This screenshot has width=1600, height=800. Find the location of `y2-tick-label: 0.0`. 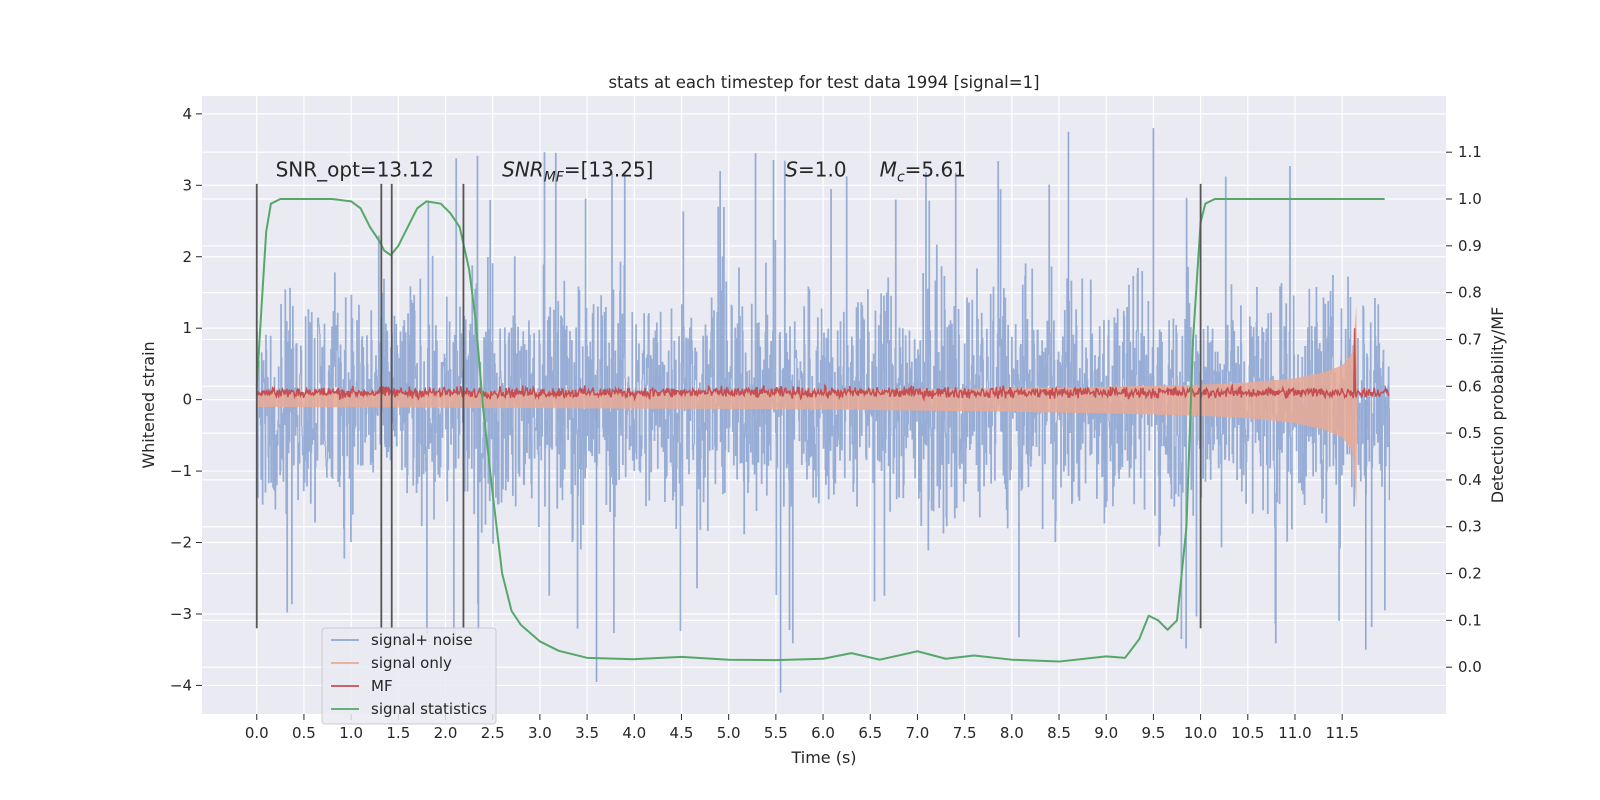

y2-tick-label: 0.0 is located at coordinates (1470, 667).